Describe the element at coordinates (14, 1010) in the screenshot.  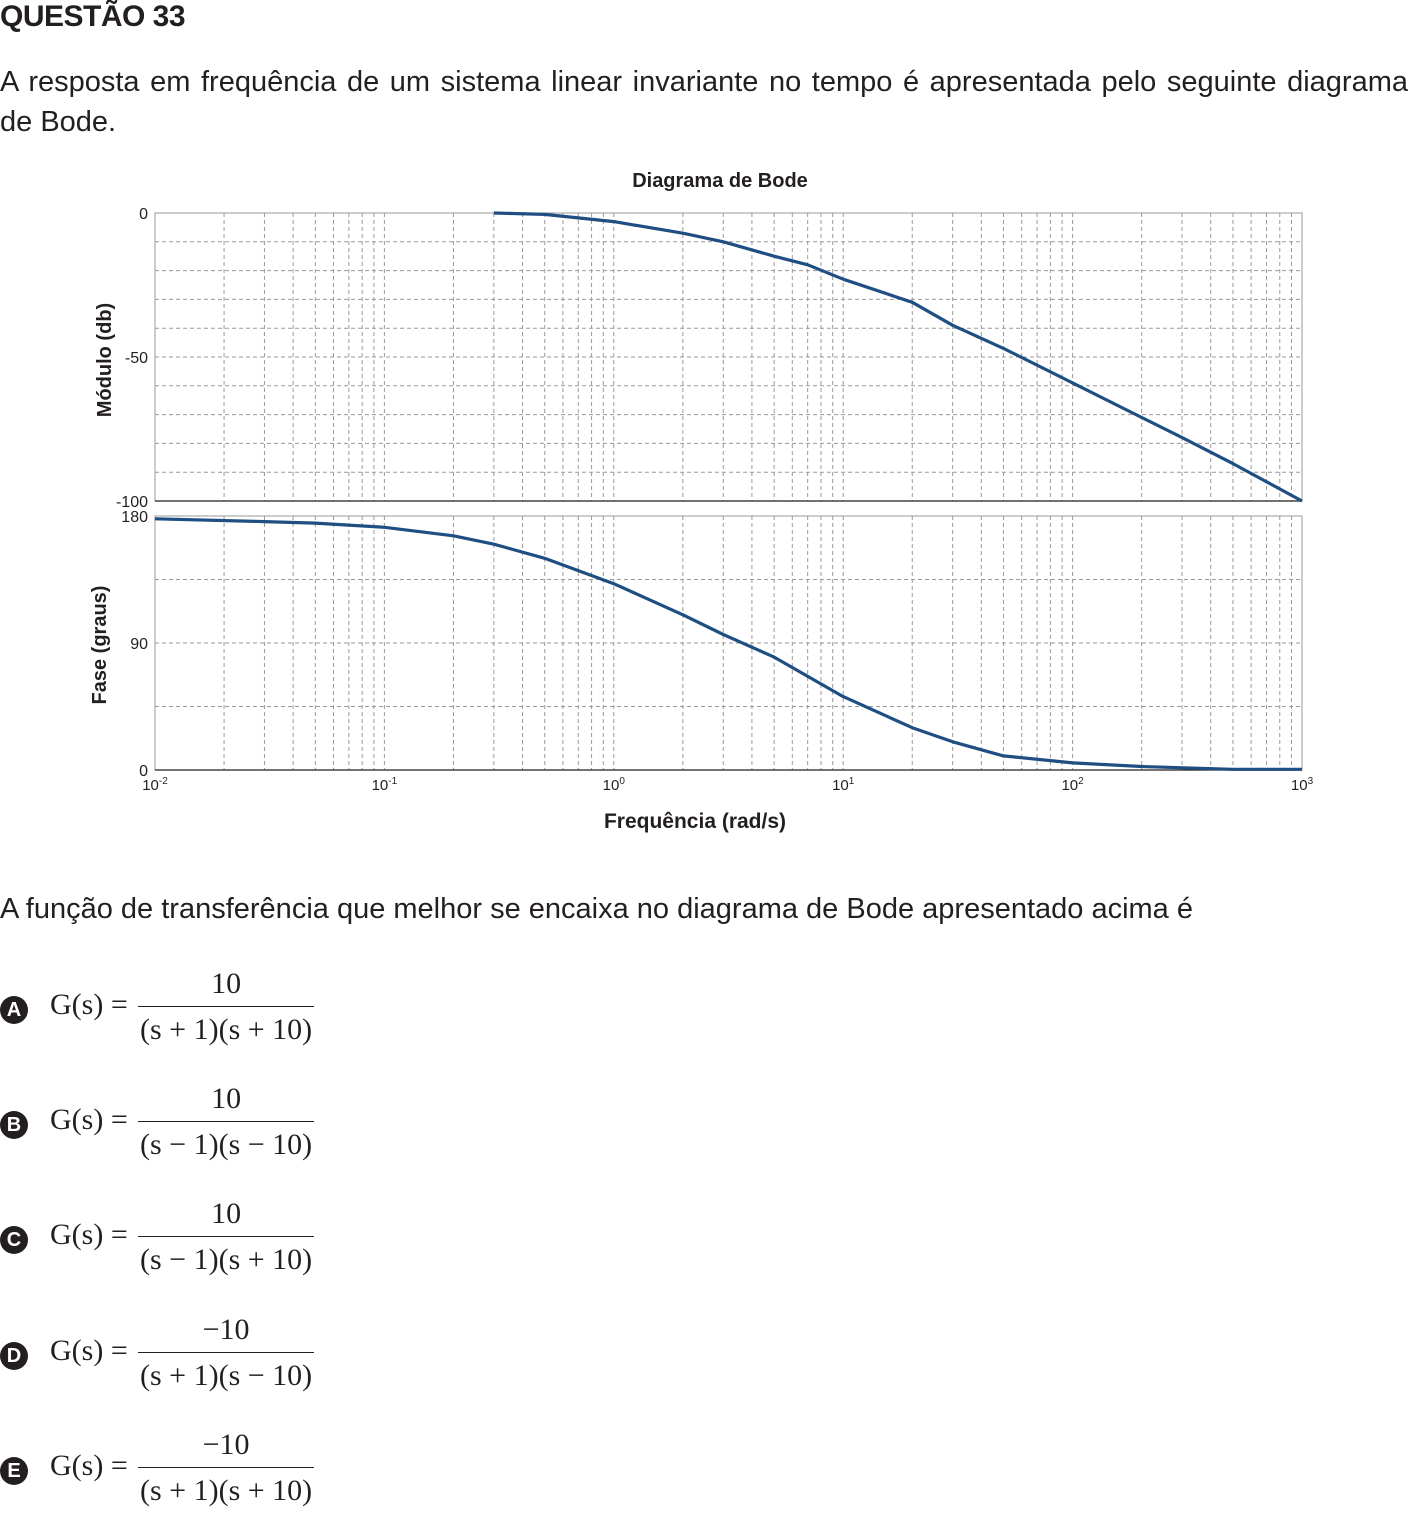
I see `option-letter-badge: A` at that location.